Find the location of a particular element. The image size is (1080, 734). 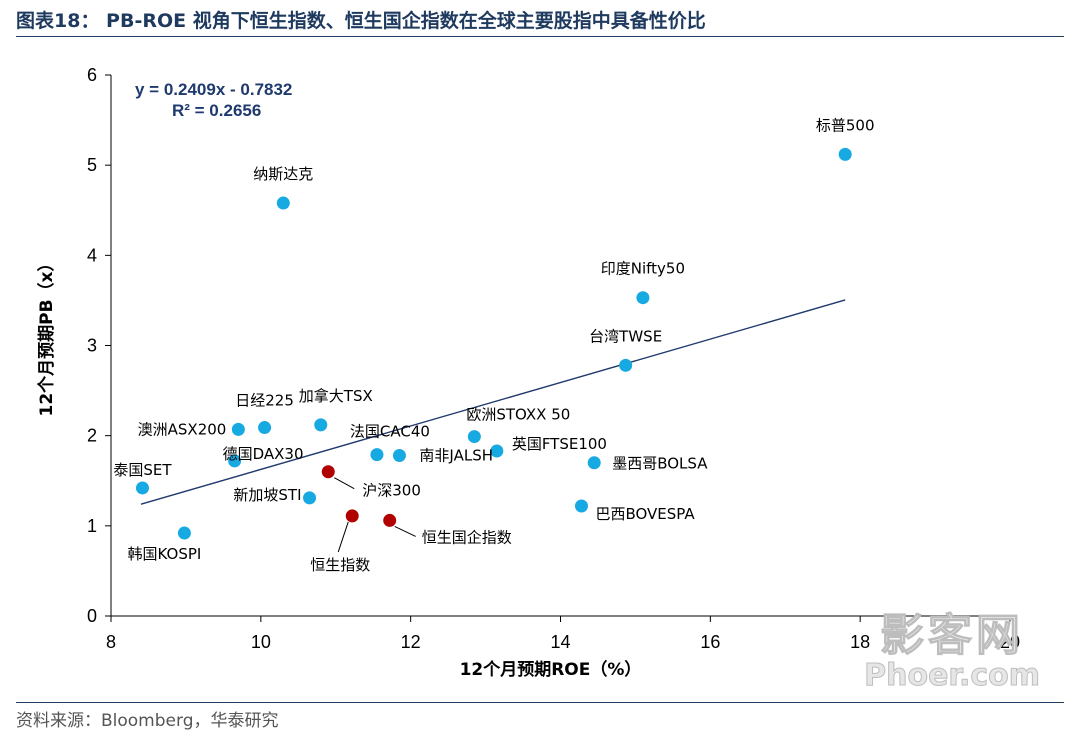

x-tick-label: 10 is located at coordinates (261, 642).